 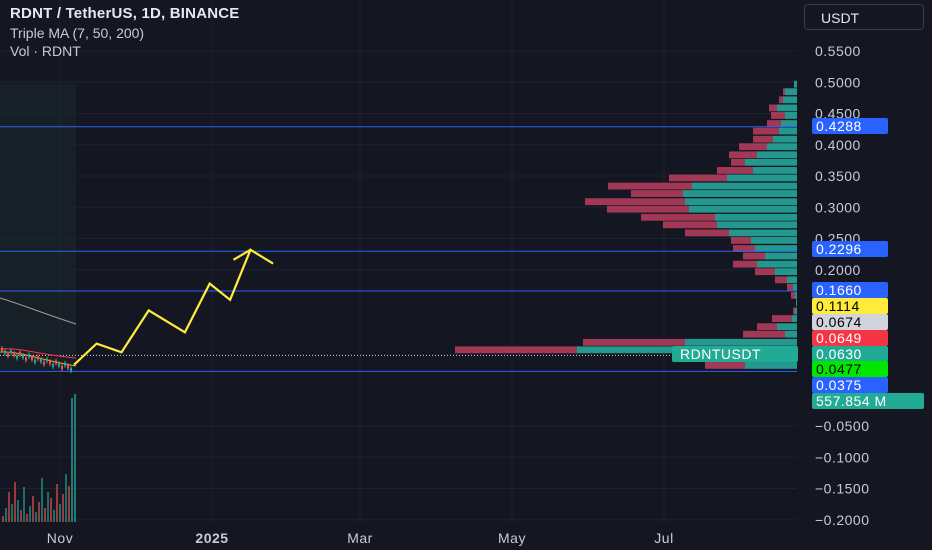 I want to click on price-tick-label: 0.4500, so click(x=838, y=114).